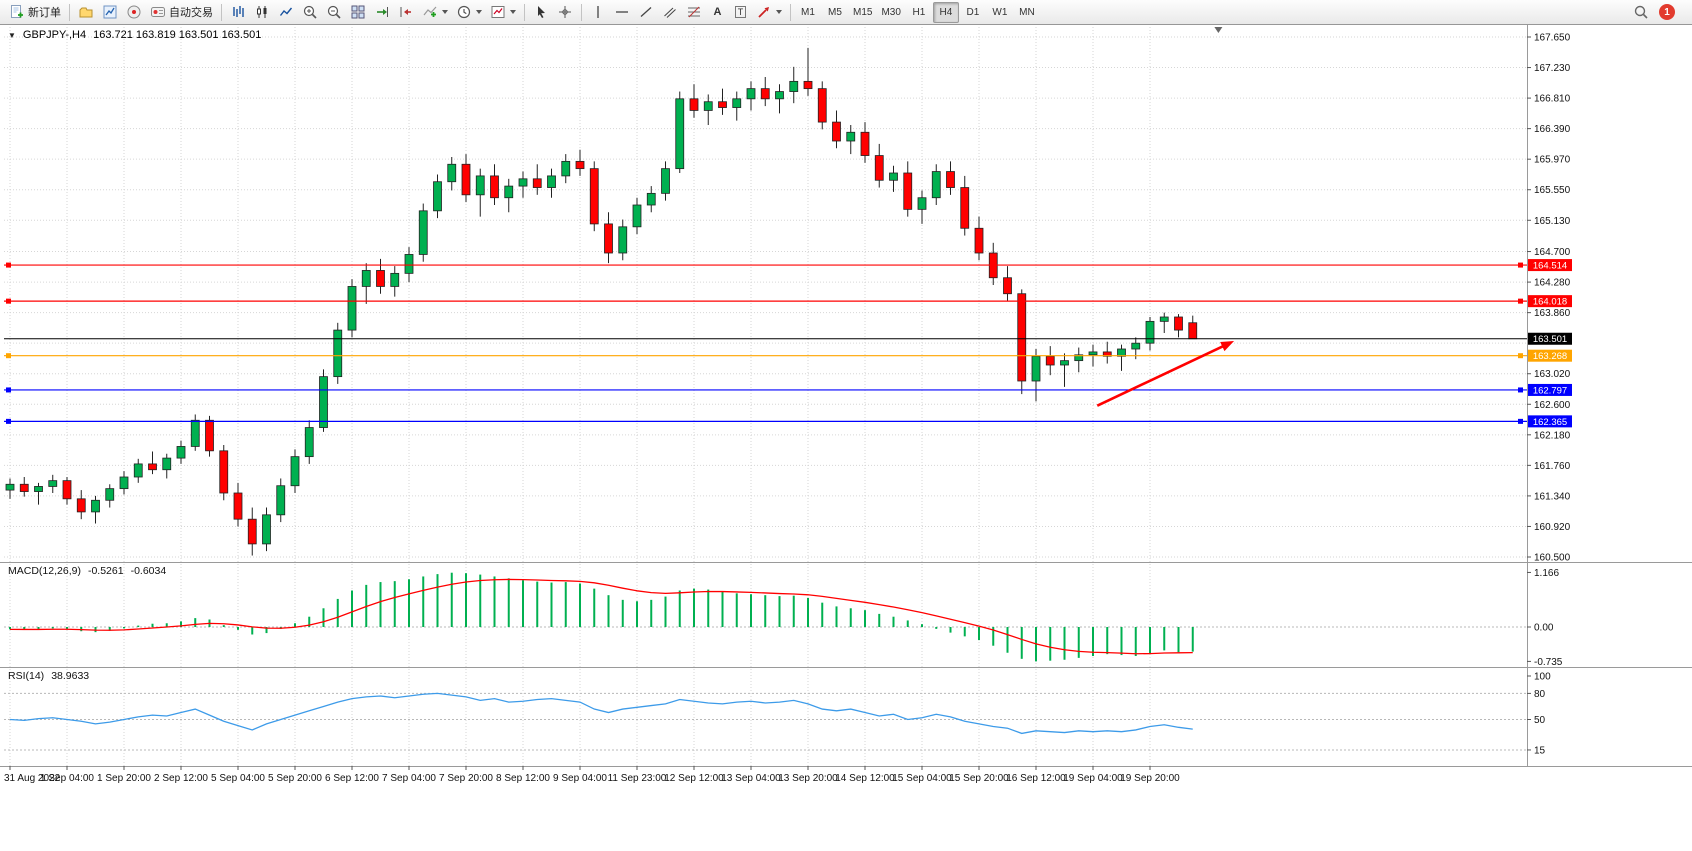  I want to click on macd-label: MACD(12,26,9), so click(44, 571).